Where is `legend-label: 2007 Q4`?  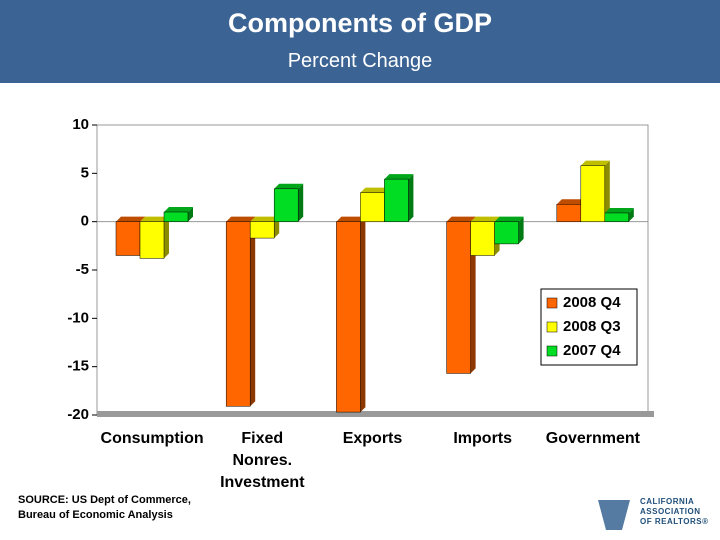
legend-label: 2007 Q4 is located at coordinates (592, 350).